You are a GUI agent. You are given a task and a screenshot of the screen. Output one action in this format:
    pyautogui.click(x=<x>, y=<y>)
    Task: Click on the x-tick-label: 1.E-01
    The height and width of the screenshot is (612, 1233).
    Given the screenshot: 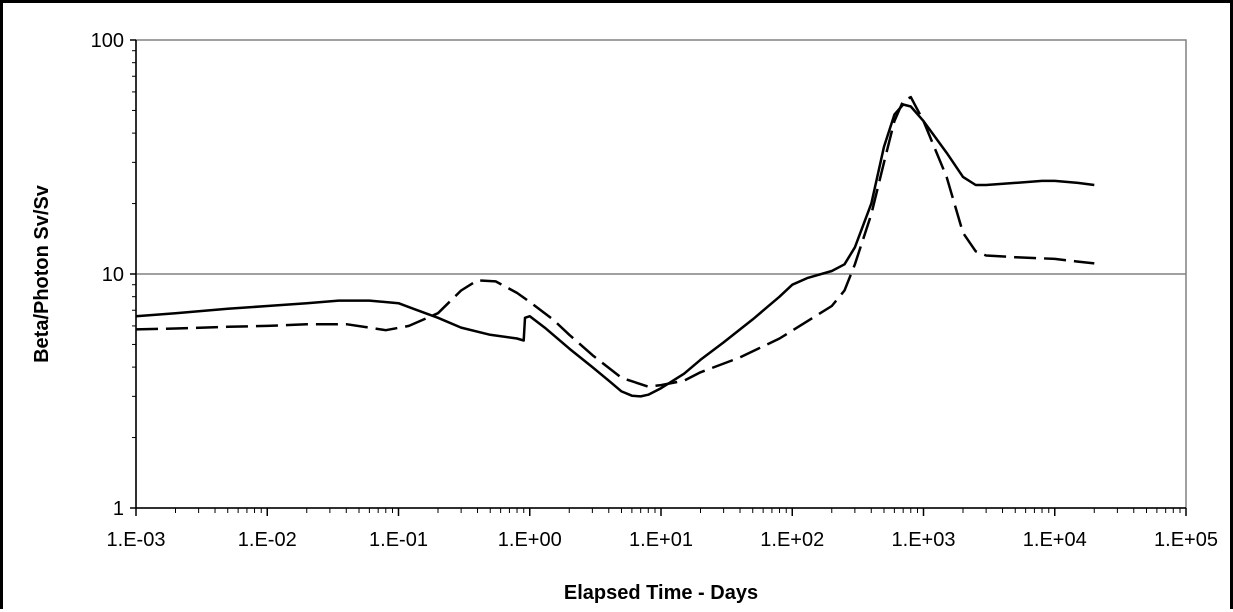 What is the action you would take?
    pyautogui.click(x=398, y=540)
    